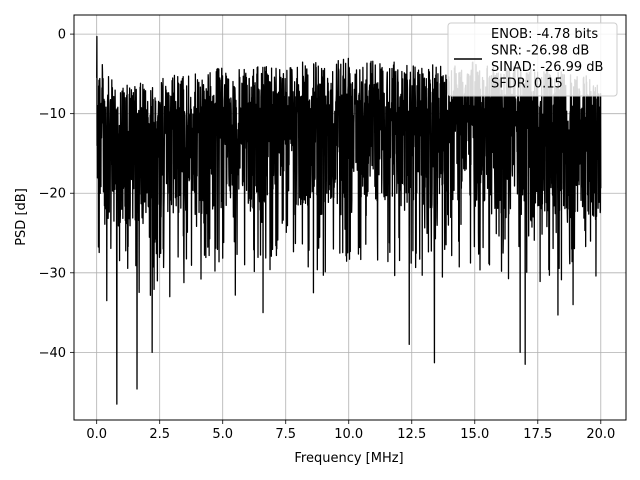 The height and width of the screenshot is (480, 640). I want to click on x-tick-label: 0.0, so click(96, 434).